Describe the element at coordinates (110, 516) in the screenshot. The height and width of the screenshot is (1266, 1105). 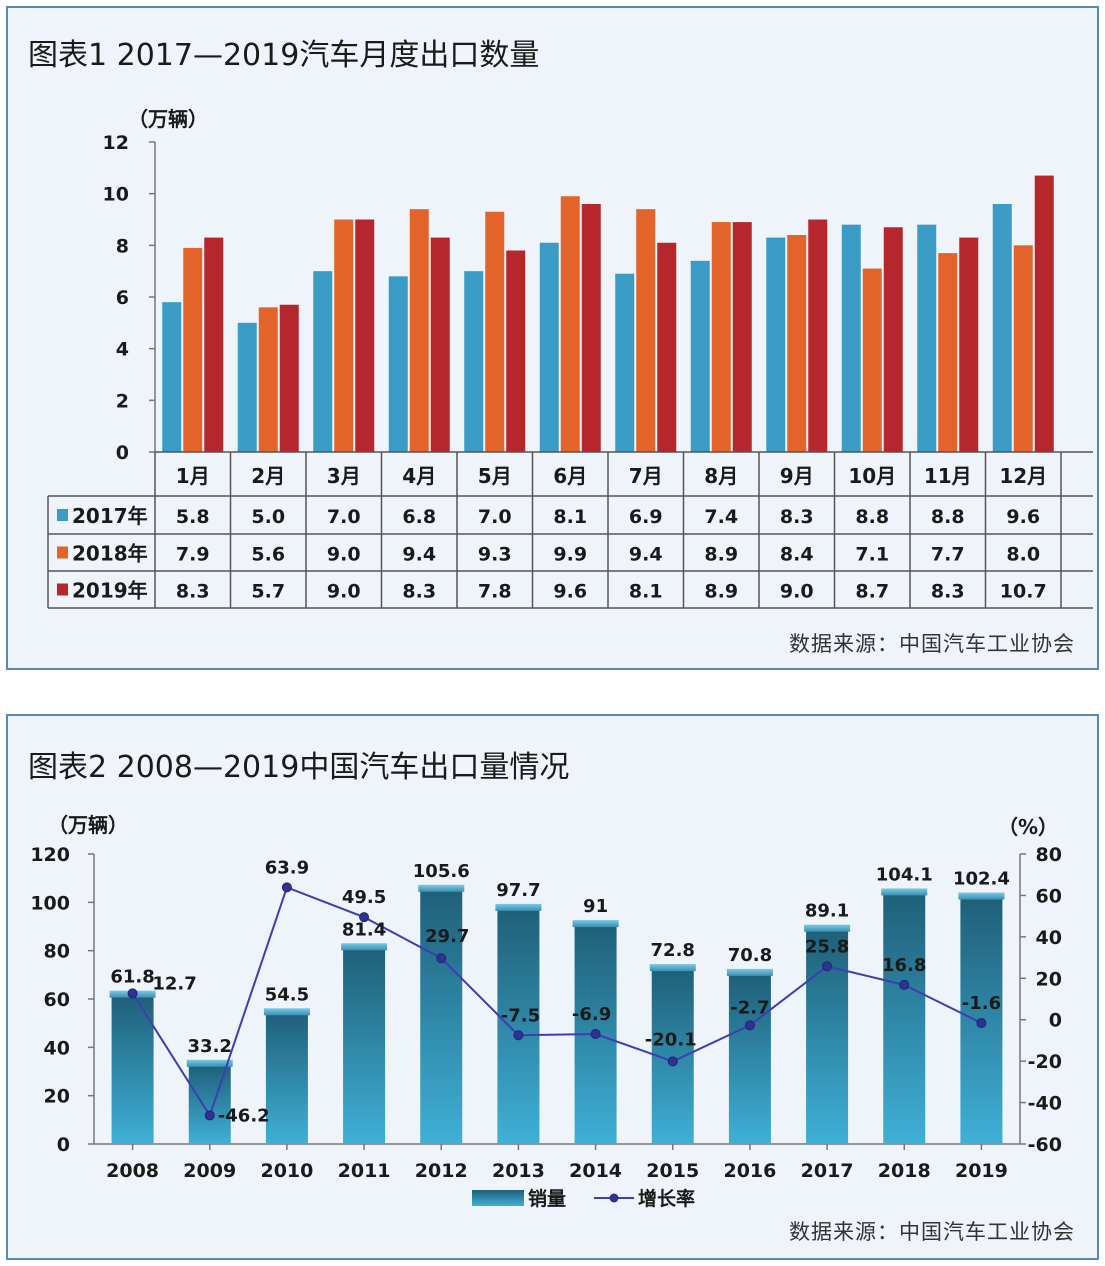
I see `legend-label: 2017年` at that location.